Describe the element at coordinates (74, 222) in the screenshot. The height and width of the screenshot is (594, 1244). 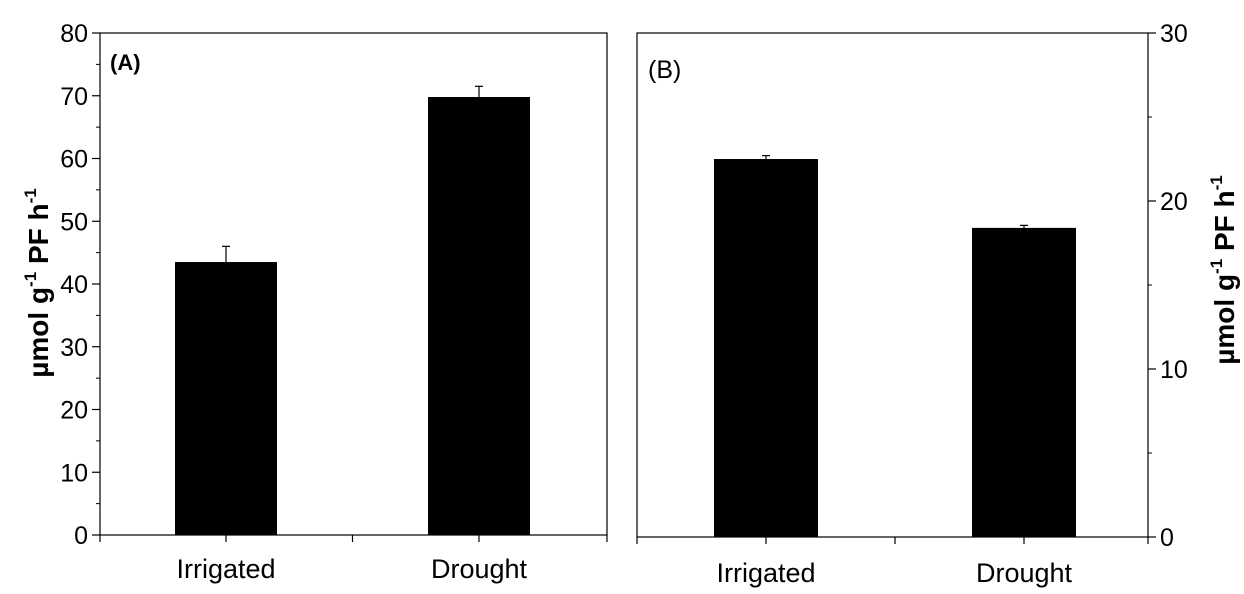
I see `y-tick-label: 50` at that location.